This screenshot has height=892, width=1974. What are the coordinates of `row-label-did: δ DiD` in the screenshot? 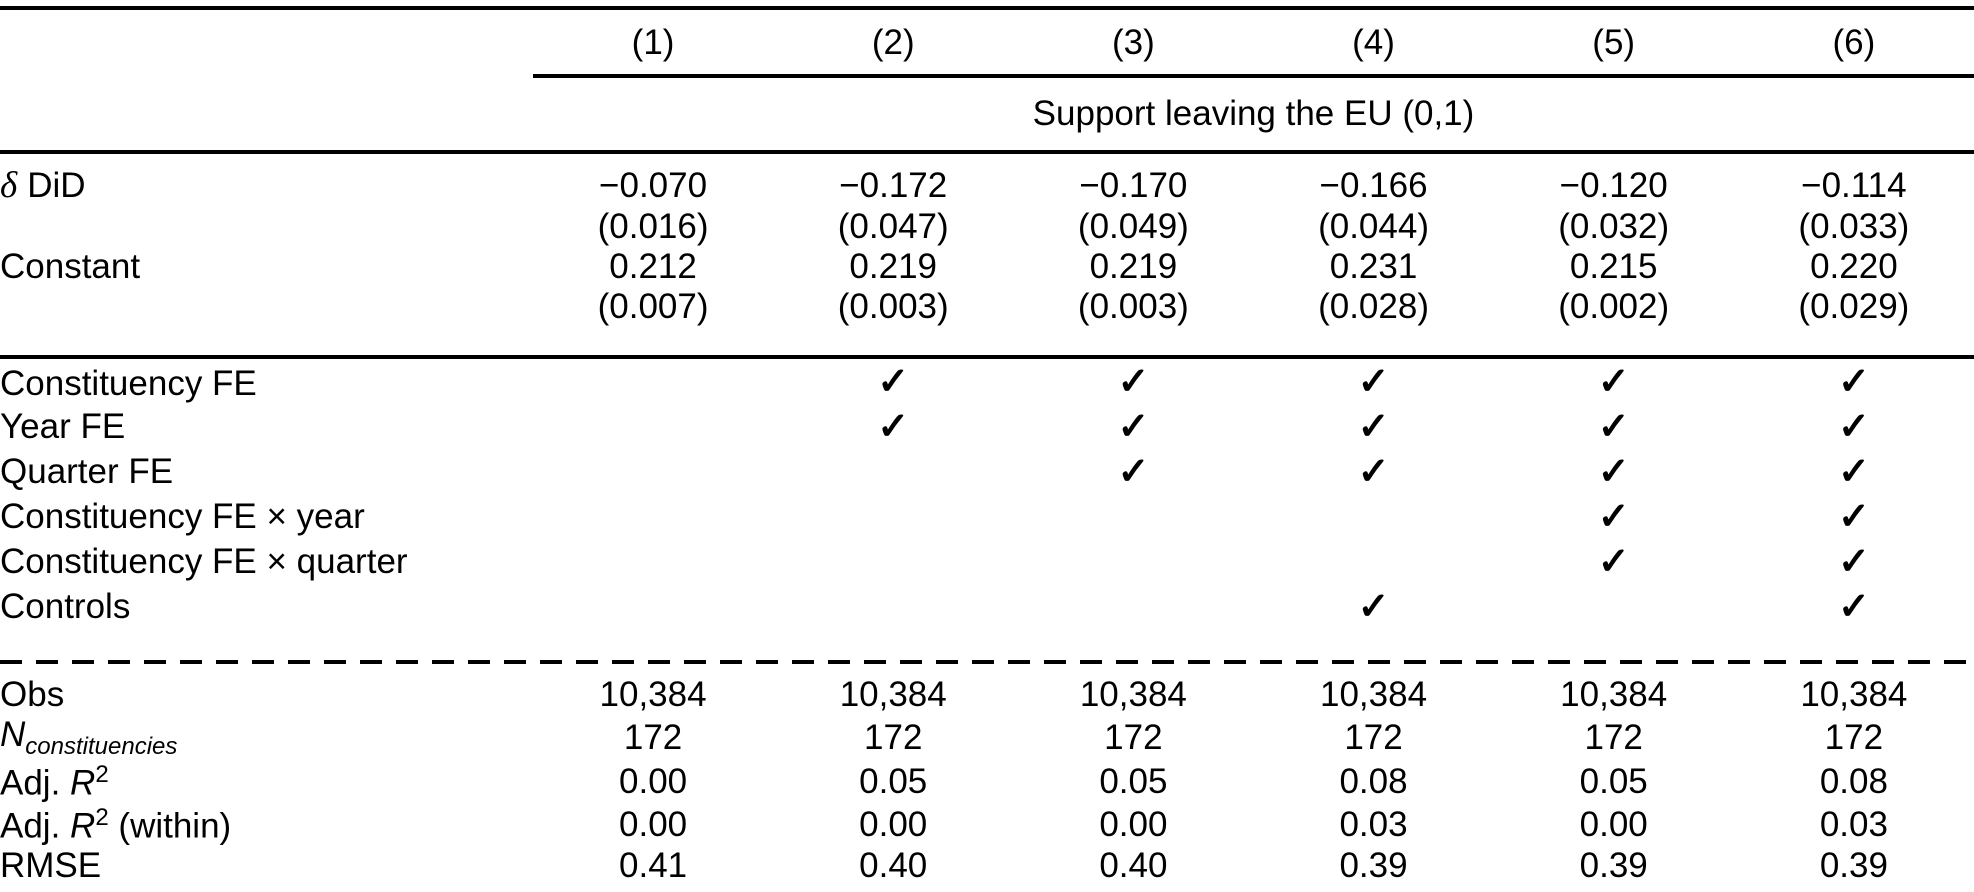 It's located at (266, 179).